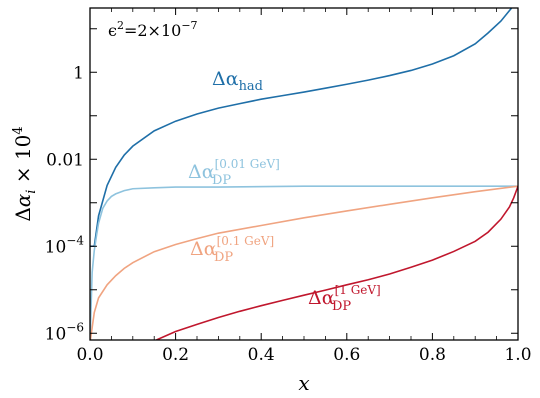 Image resolution: width=540 pixels, height=398 pixels. I want to click on x-tick-label: 0.4, so click(261, 355).